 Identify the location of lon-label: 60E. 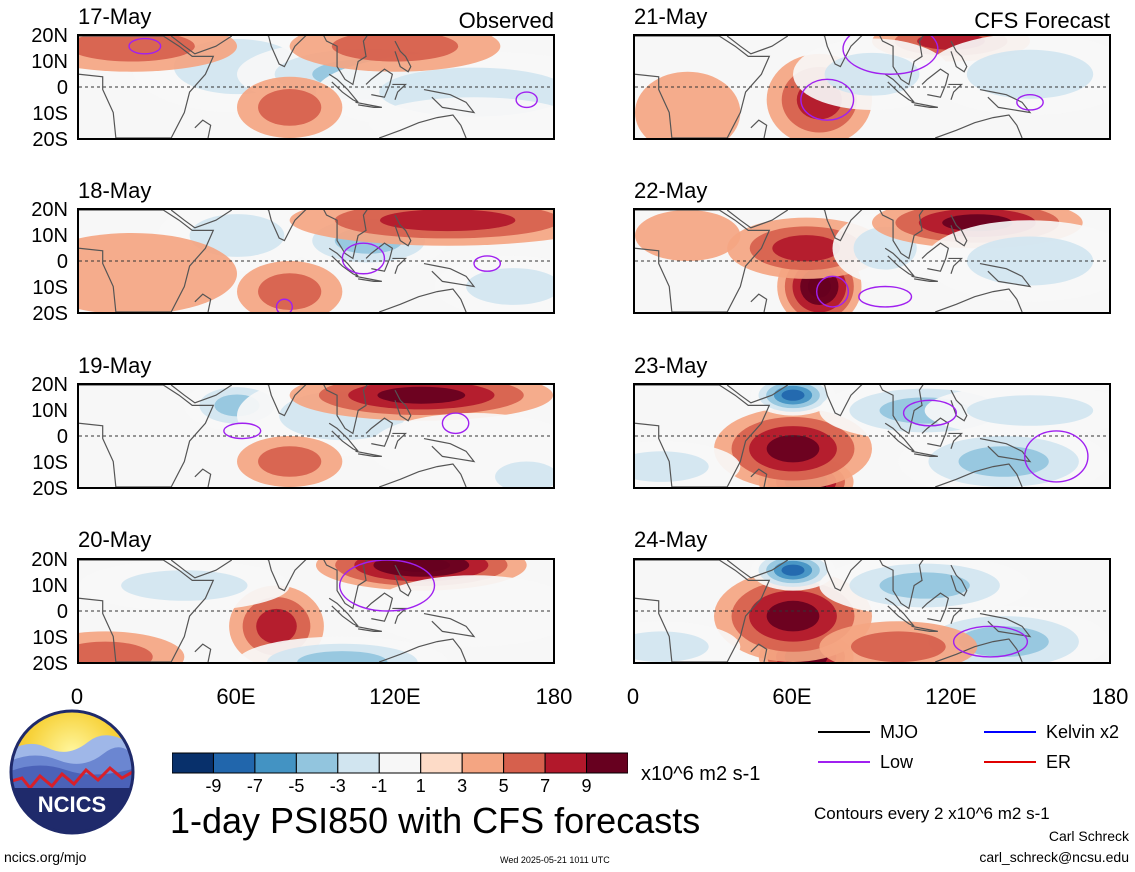
(236, 696).